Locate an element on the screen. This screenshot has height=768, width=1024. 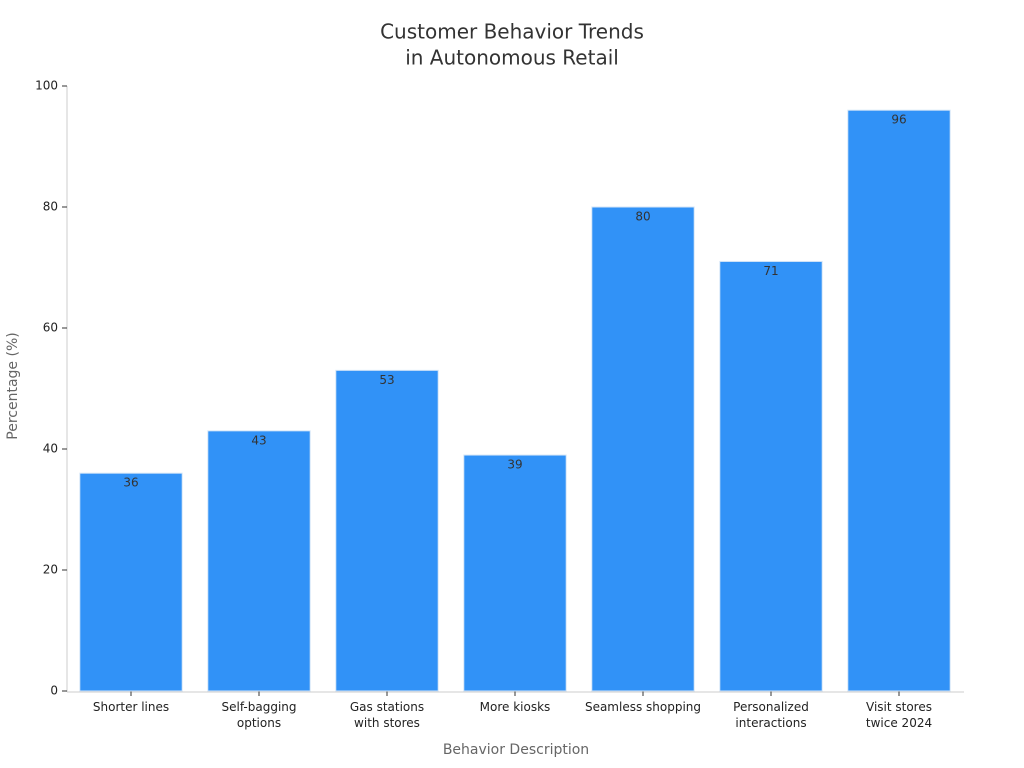
value-label: 96 is located at coordinates (898, 120).